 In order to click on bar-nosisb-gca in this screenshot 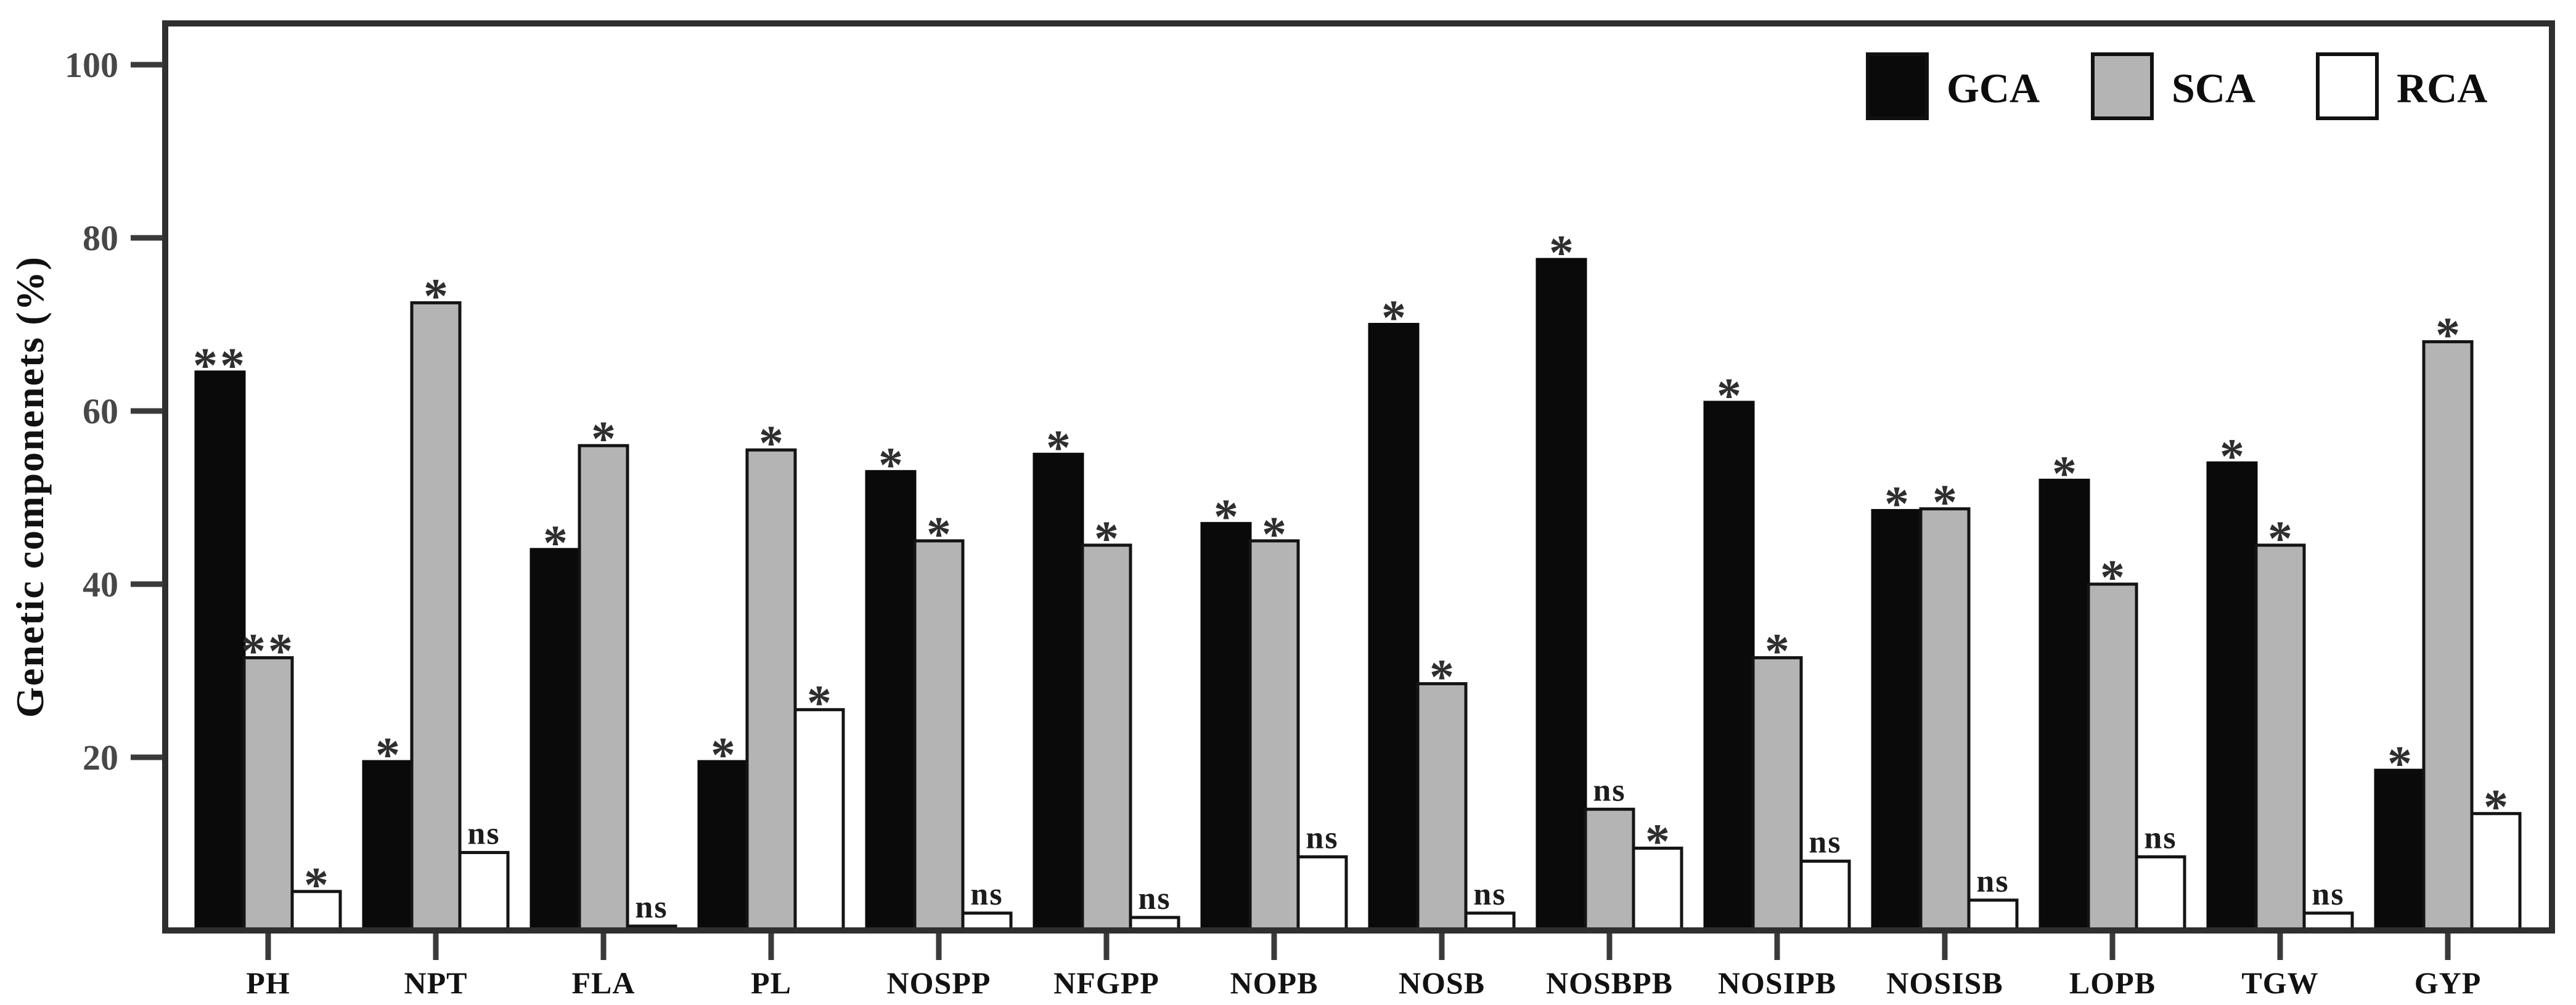, I will do `click(1897, 720)`.